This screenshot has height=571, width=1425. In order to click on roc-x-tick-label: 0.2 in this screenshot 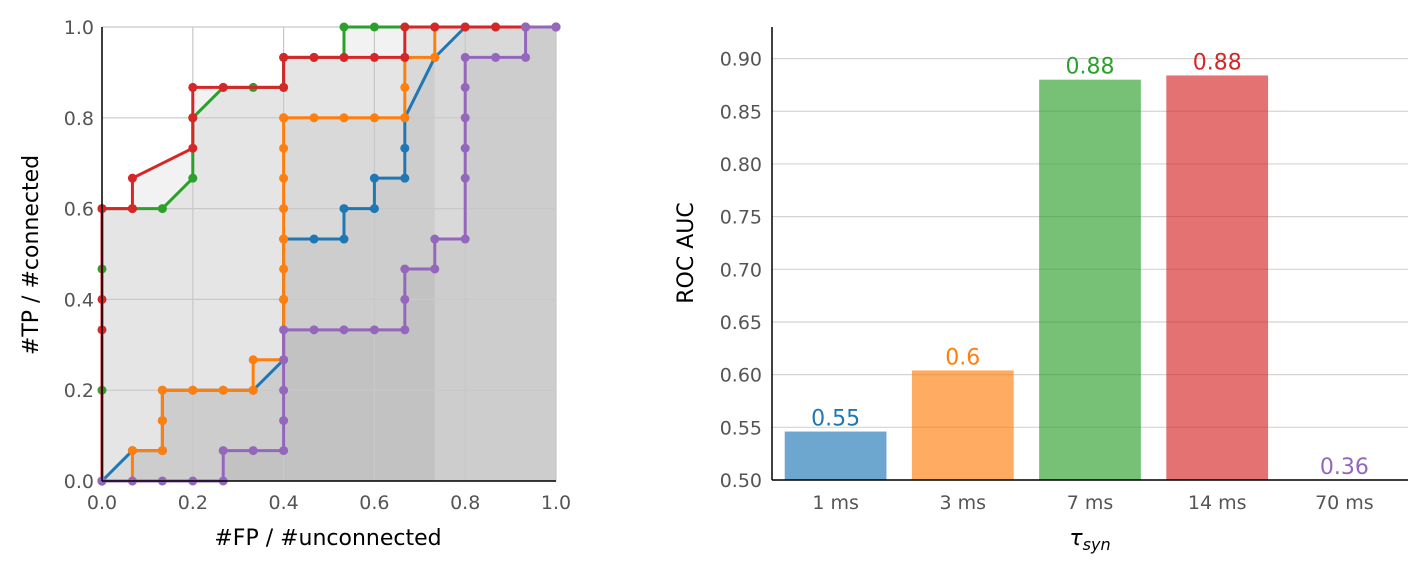, I will do `click(193, 503)`.